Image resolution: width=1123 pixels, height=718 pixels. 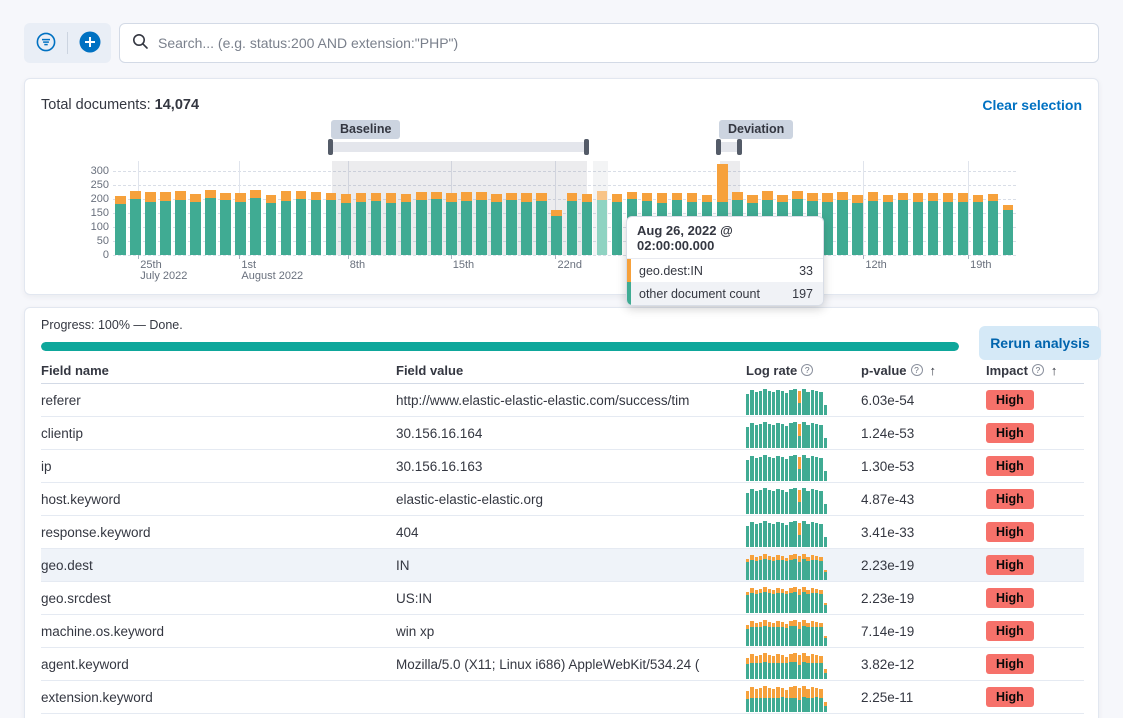 What do you see at coordinates (76, 598) in the screenshot?
I see `field-name-cell: geo.srcdest` at bounding box center [76, 598].